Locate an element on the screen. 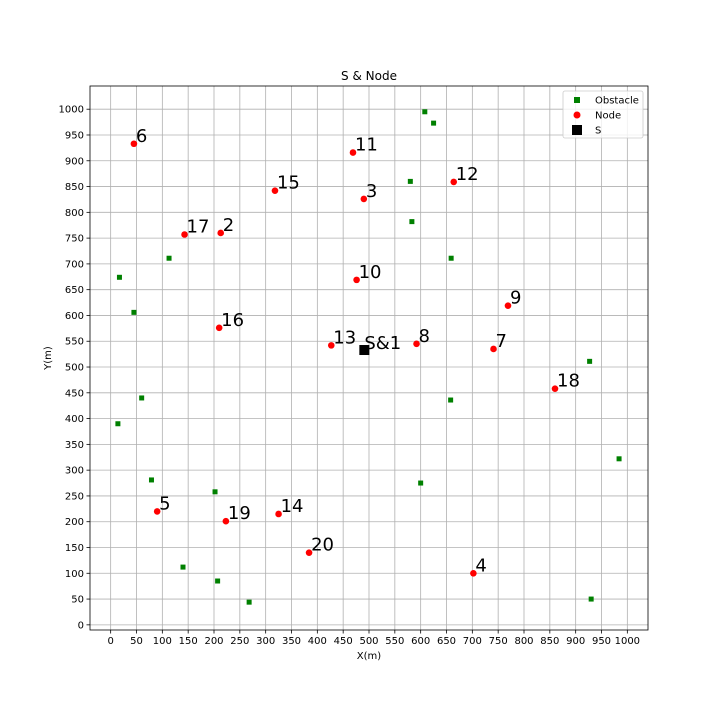 The image size is (720, 720). x-tick-label: 950 is located at coordinates (601, 641).